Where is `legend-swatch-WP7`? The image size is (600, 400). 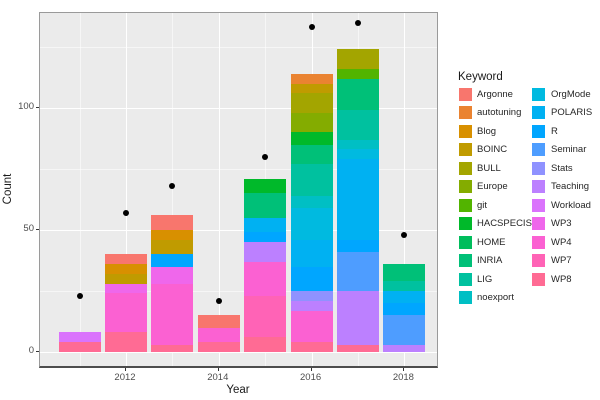
legend-swatch-WP7 is located at coordinates (538, 260).